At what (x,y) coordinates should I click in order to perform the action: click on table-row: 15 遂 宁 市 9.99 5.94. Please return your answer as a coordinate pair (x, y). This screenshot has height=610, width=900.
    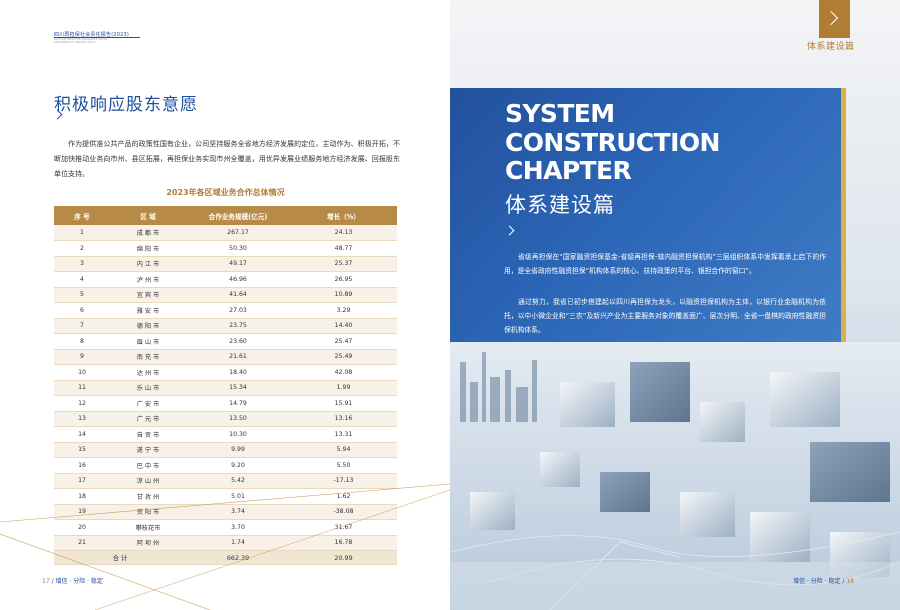
    Looking at the image, I should click on (225, 450).